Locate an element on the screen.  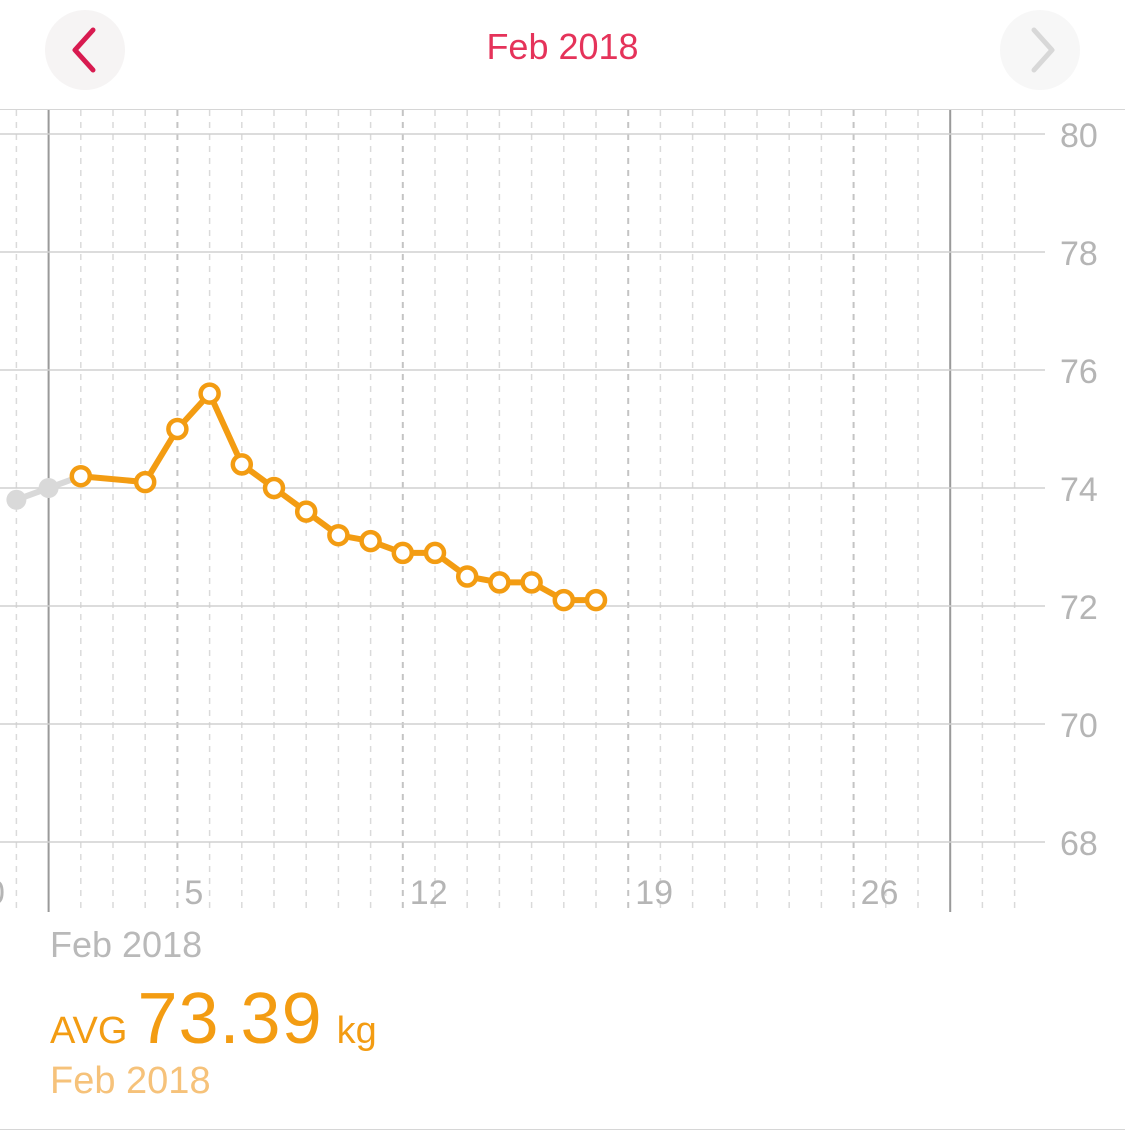
next-month-button is located at coordinates (1040, 50).